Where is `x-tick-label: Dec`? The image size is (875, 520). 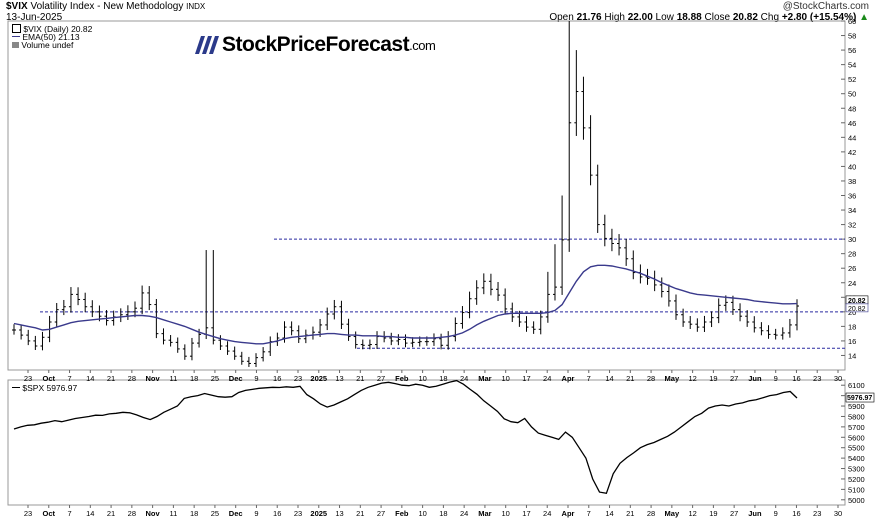
x-tick-label: Dec is located at coordinates (236, 513).